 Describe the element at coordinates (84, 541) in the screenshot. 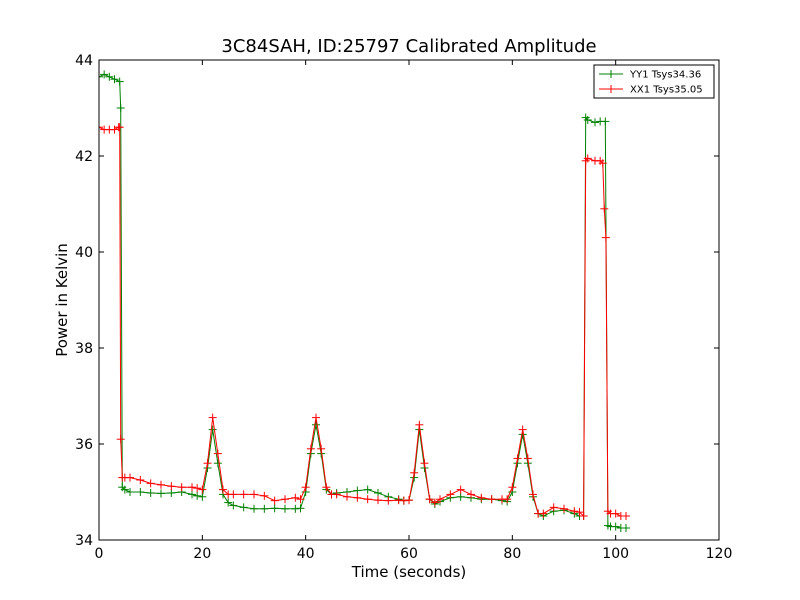

I see `y-tick-label: 34` at that location.